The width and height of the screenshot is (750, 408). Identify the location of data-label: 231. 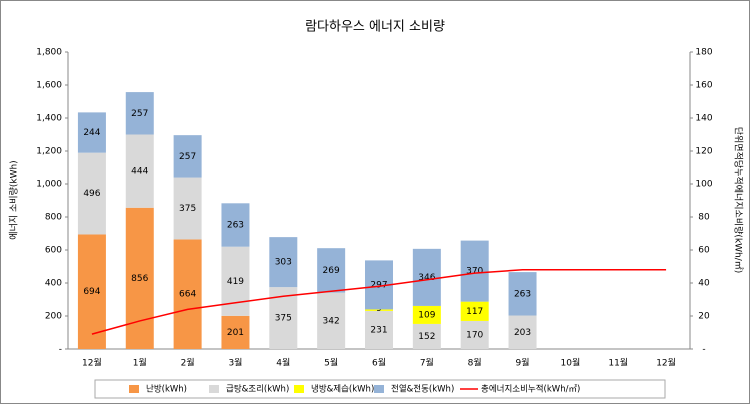
(378, 330).